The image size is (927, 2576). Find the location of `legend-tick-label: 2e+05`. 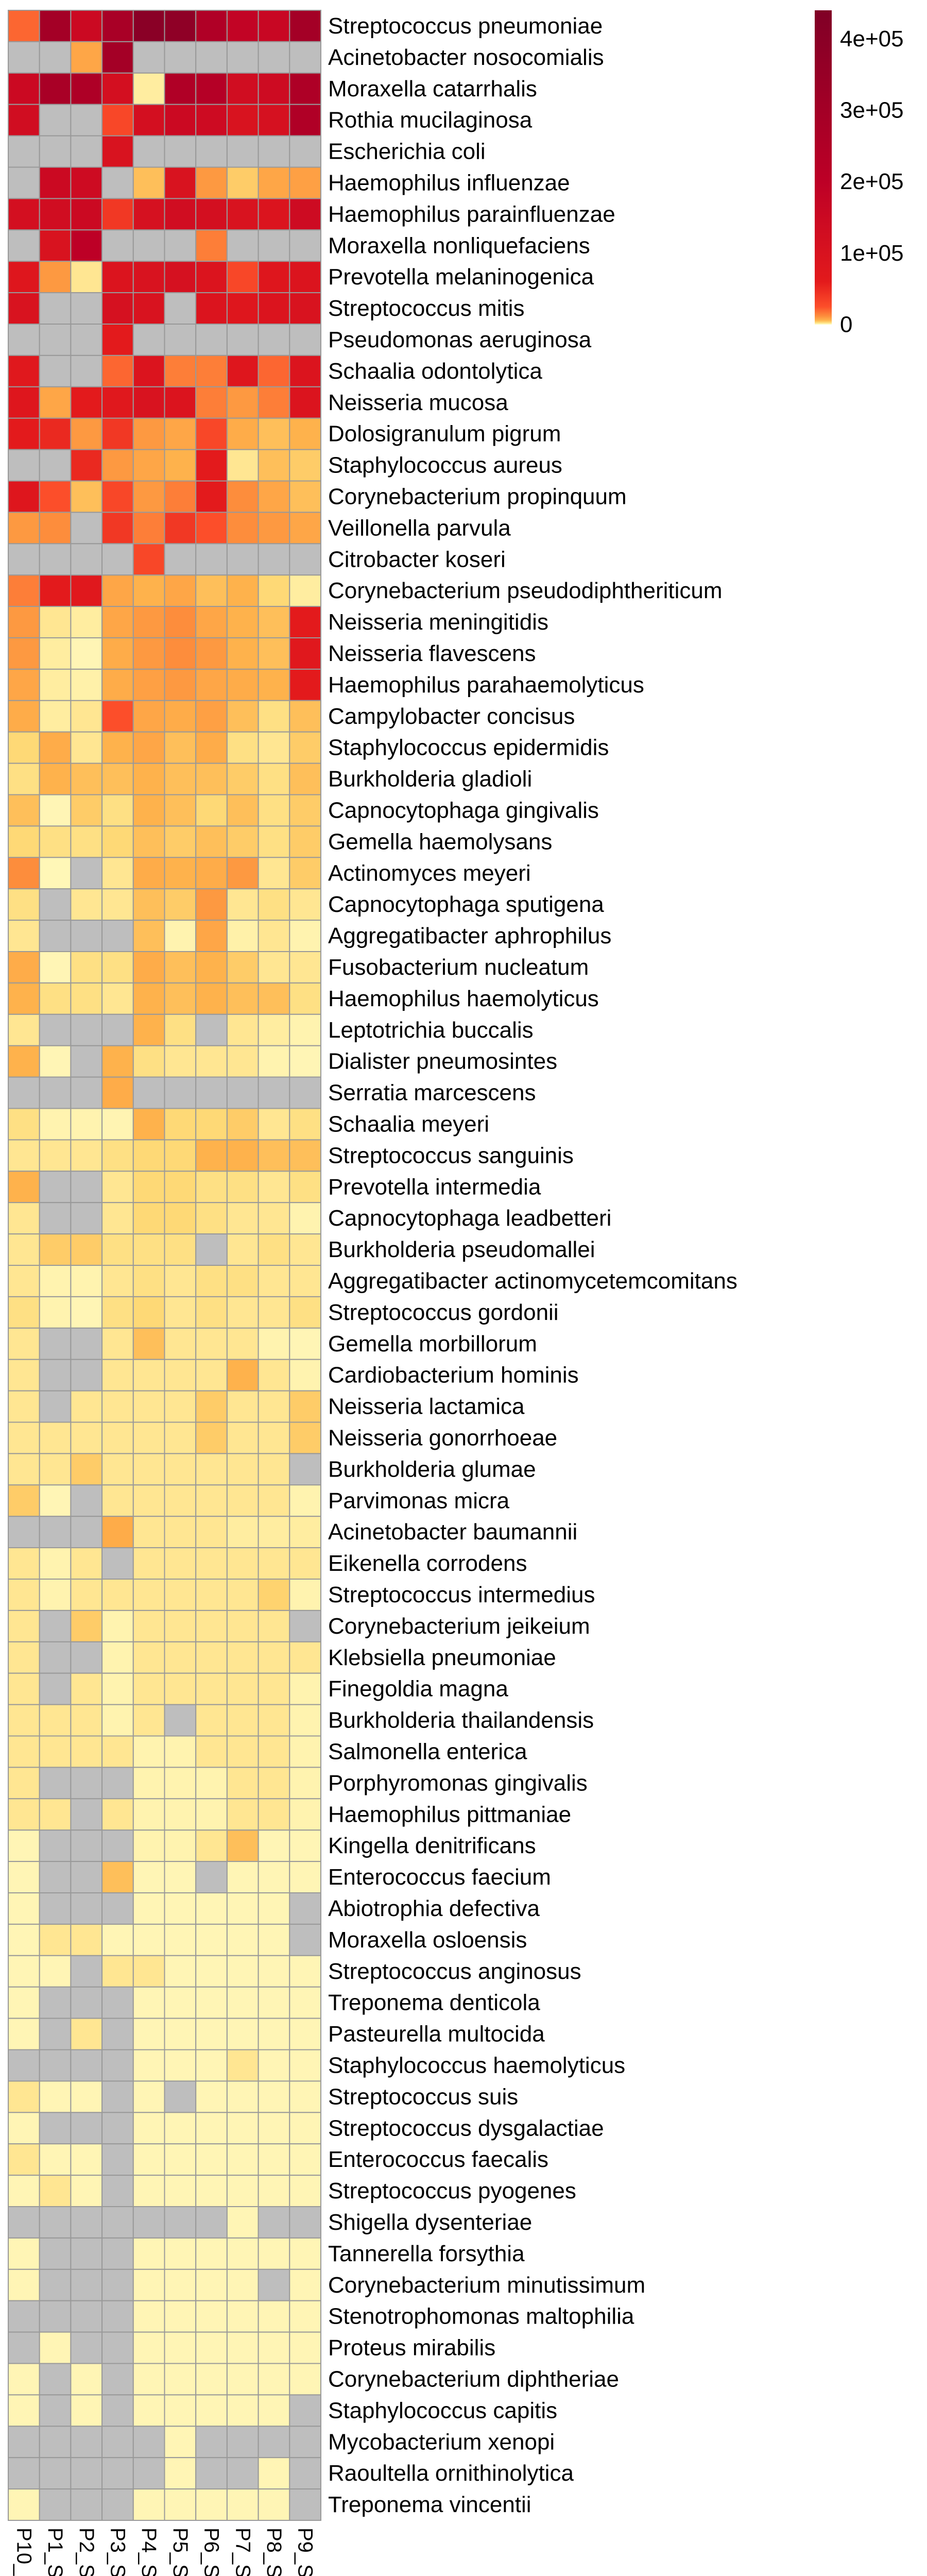

legend-tick-label: 2e+05 is located at coordinates (872, 181).